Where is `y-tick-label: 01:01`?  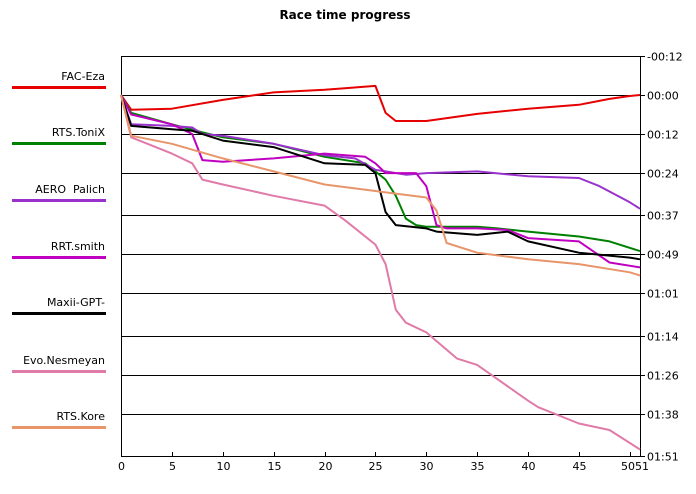 y-tick-label: 01:01 is located at coordinates (663, 294).